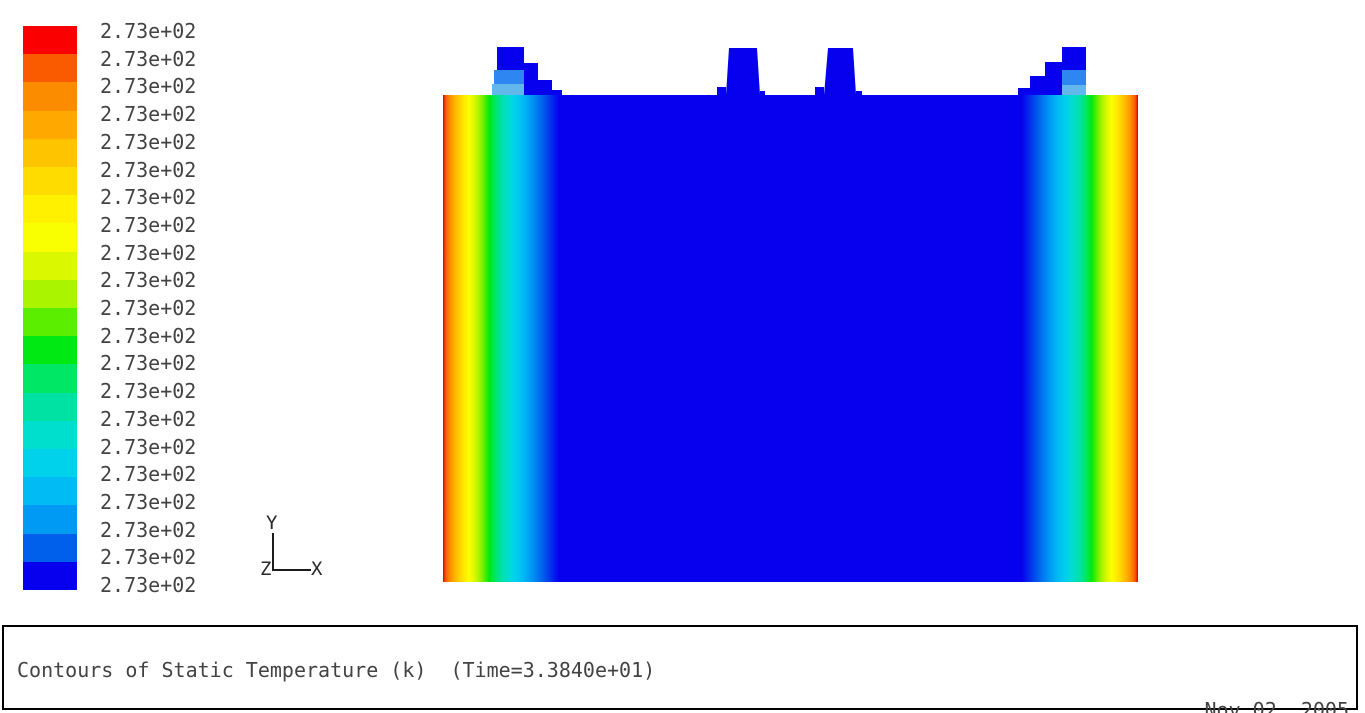 The width and height of the screenshot is (1365, 713). Describe the element at coordinates (1277, 705) in the screenshot. I see `caption-date: Nov 02, 2005` at that location.